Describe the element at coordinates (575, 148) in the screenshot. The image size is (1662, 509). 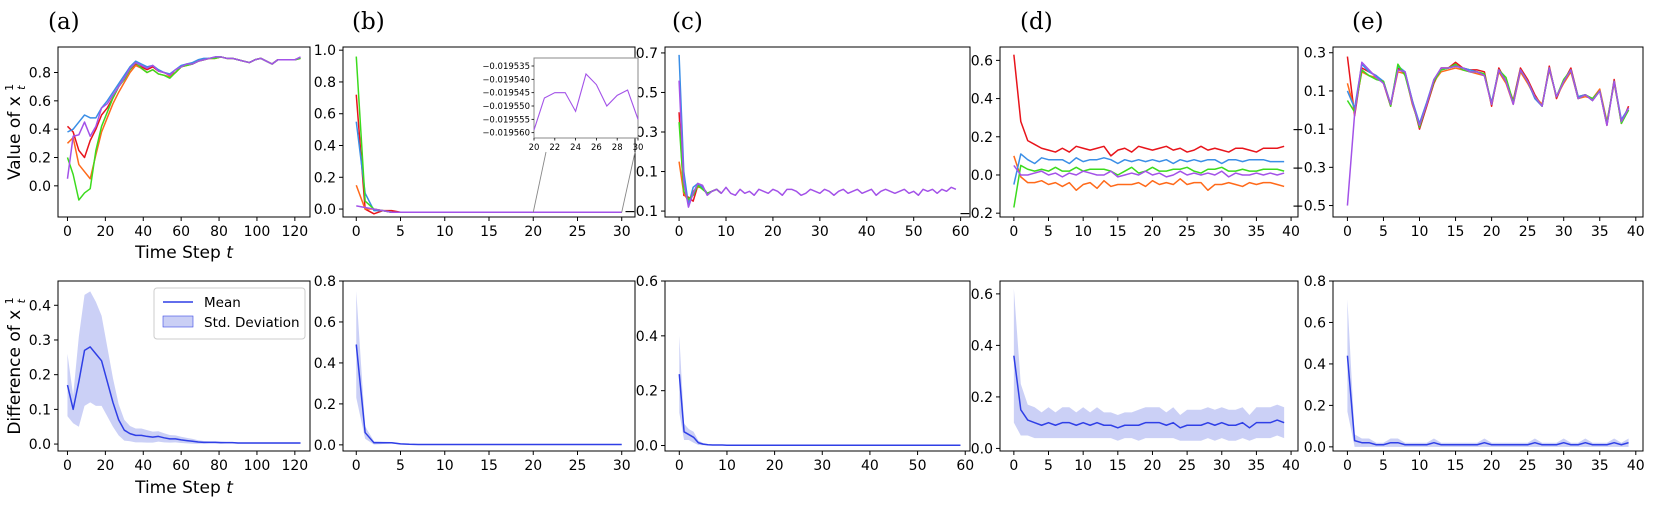
I see `inset-xtick-label: 24` at that location.